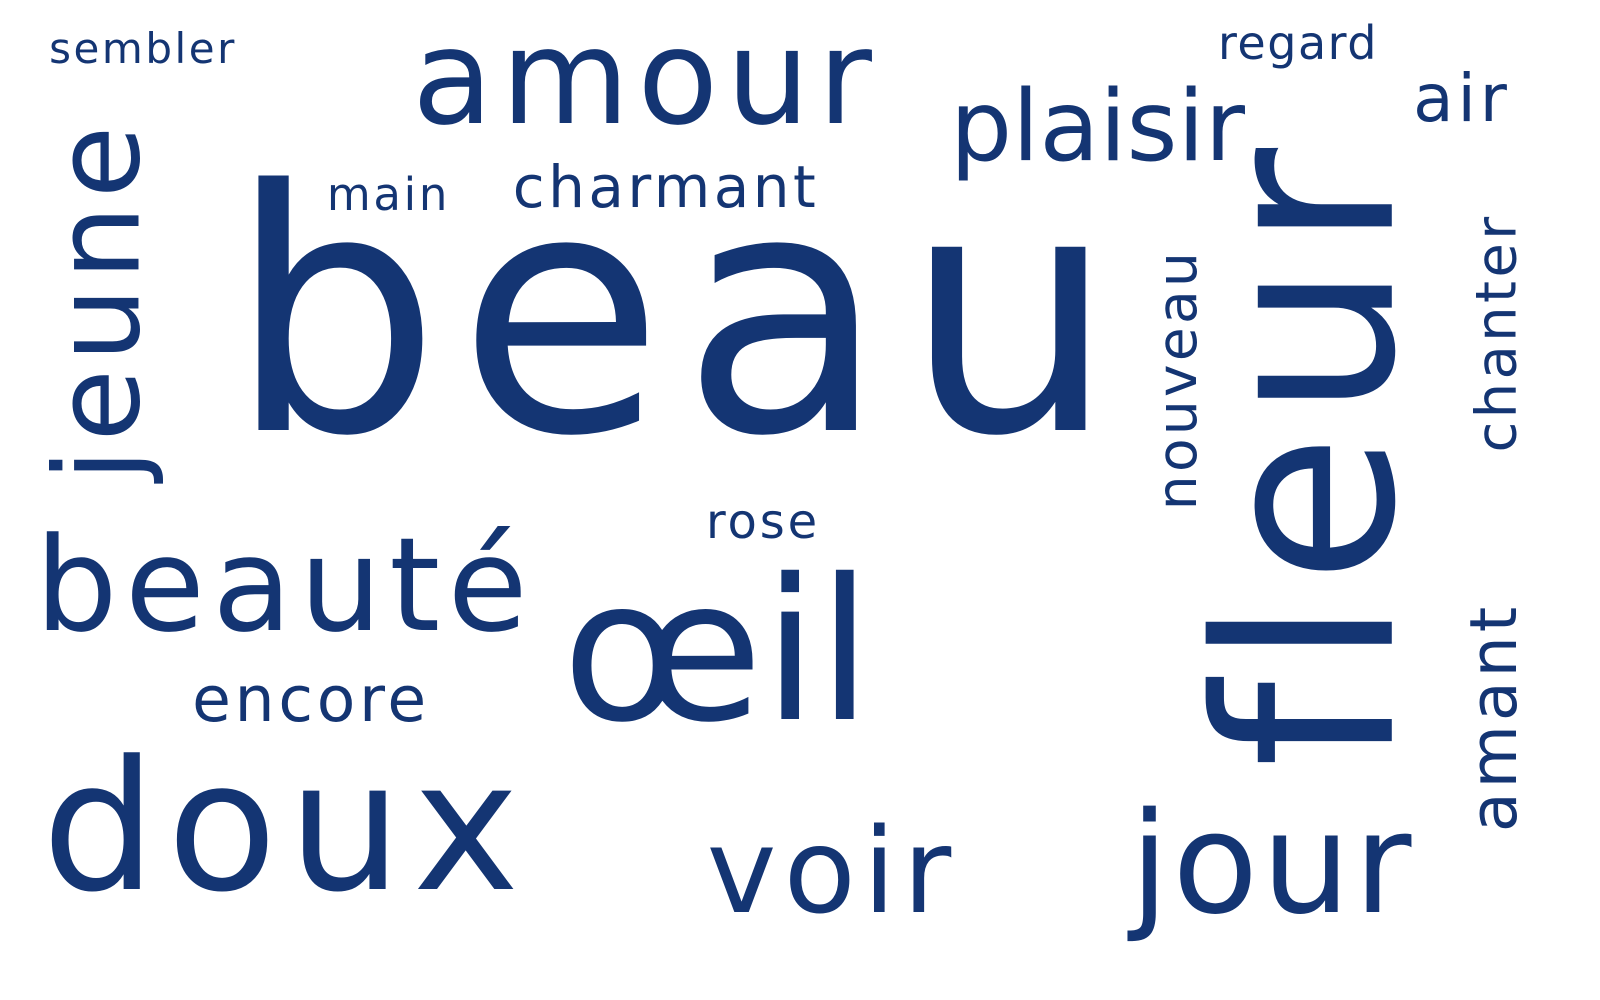 The width and height of the screenshot is (1600, 1000). I want to click on word-fleur: fleur, so click(1307, 450).